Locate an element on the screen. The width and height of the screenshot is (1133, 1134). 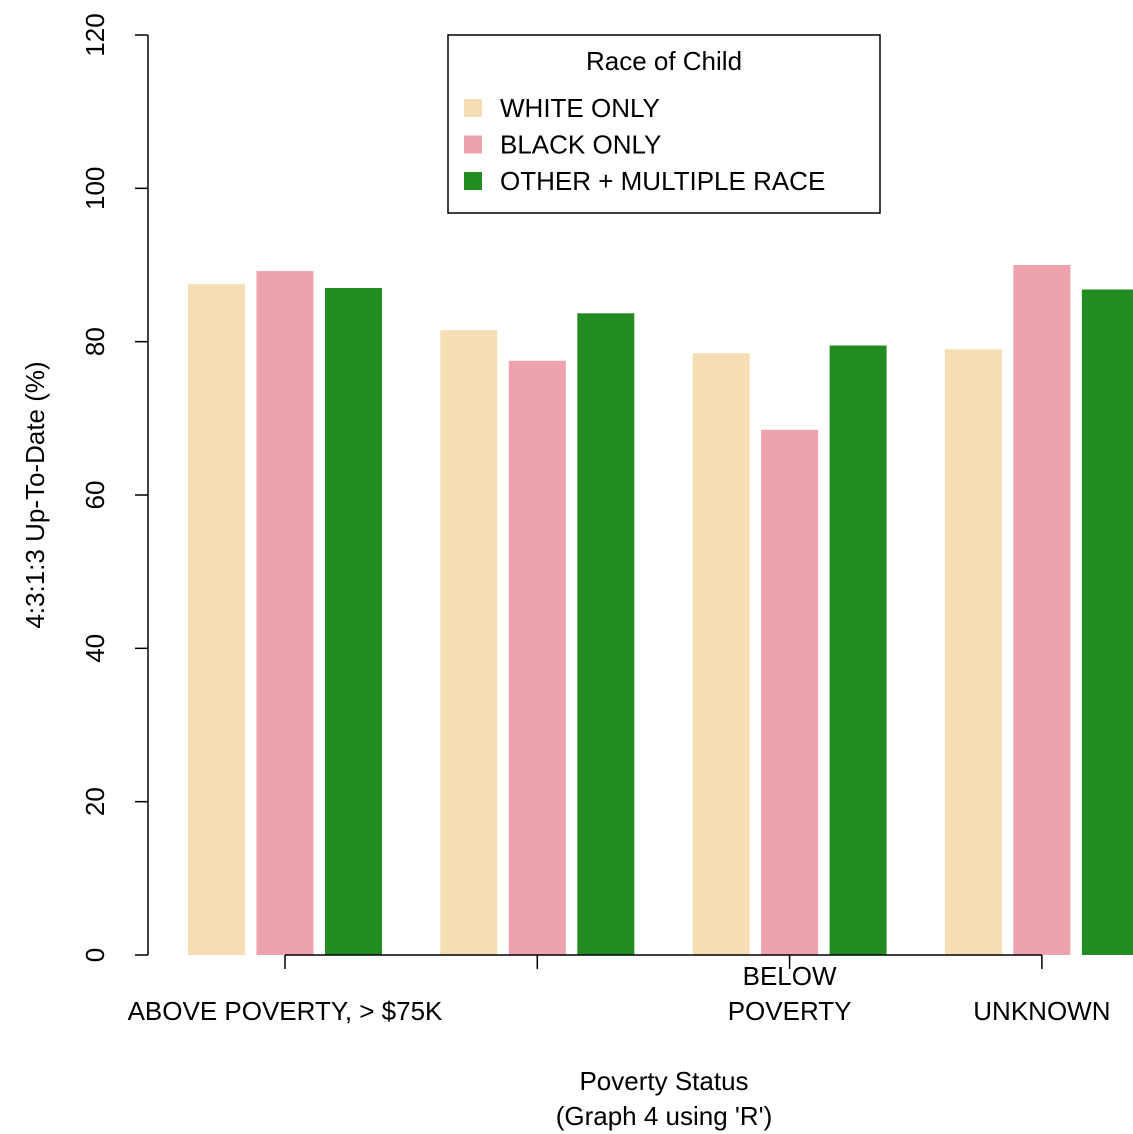
y-axis: 0 20 40 60 80 100 120 is located at coordinates (114, 487).